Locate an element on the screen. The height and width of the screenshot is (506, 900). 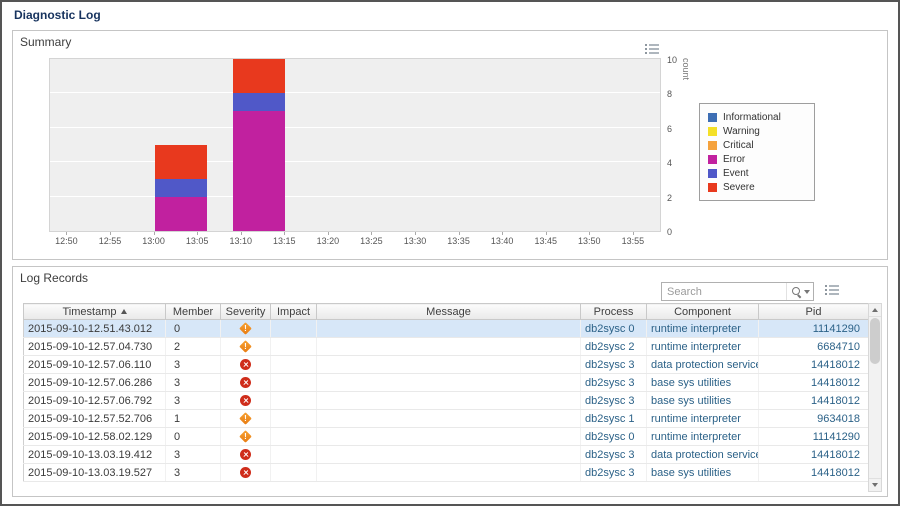
legend-label: Informational is located at coordinates (752, 117).